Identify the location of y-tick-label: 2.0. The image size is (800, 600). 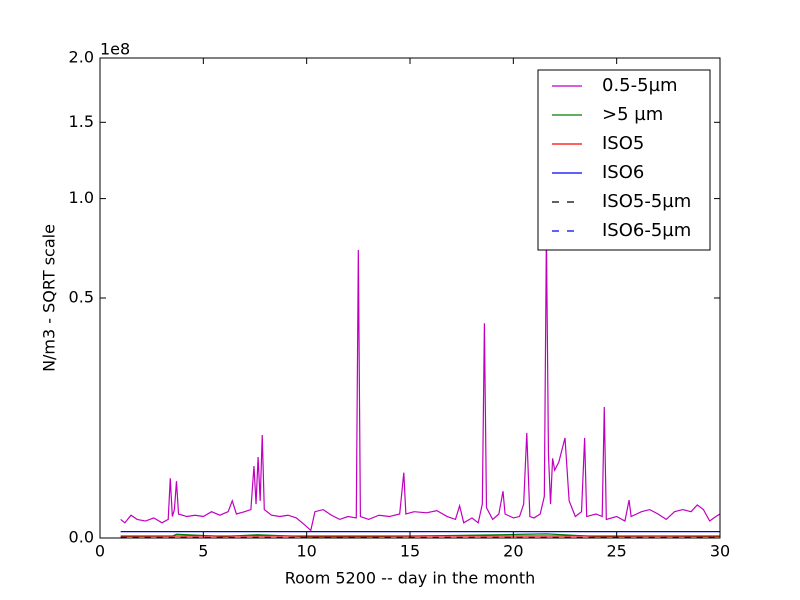
(81, 57).